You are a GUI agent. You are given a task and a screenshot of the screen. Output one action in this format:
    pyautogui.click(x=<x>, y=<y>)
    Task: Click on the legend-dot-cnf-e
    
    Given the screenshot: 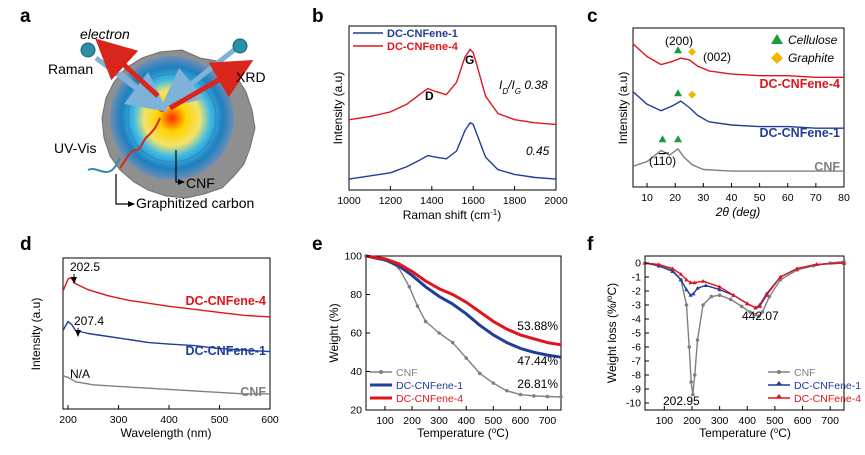 What is the action you would take?
    pyautogui.click(x=381, y=372)
    